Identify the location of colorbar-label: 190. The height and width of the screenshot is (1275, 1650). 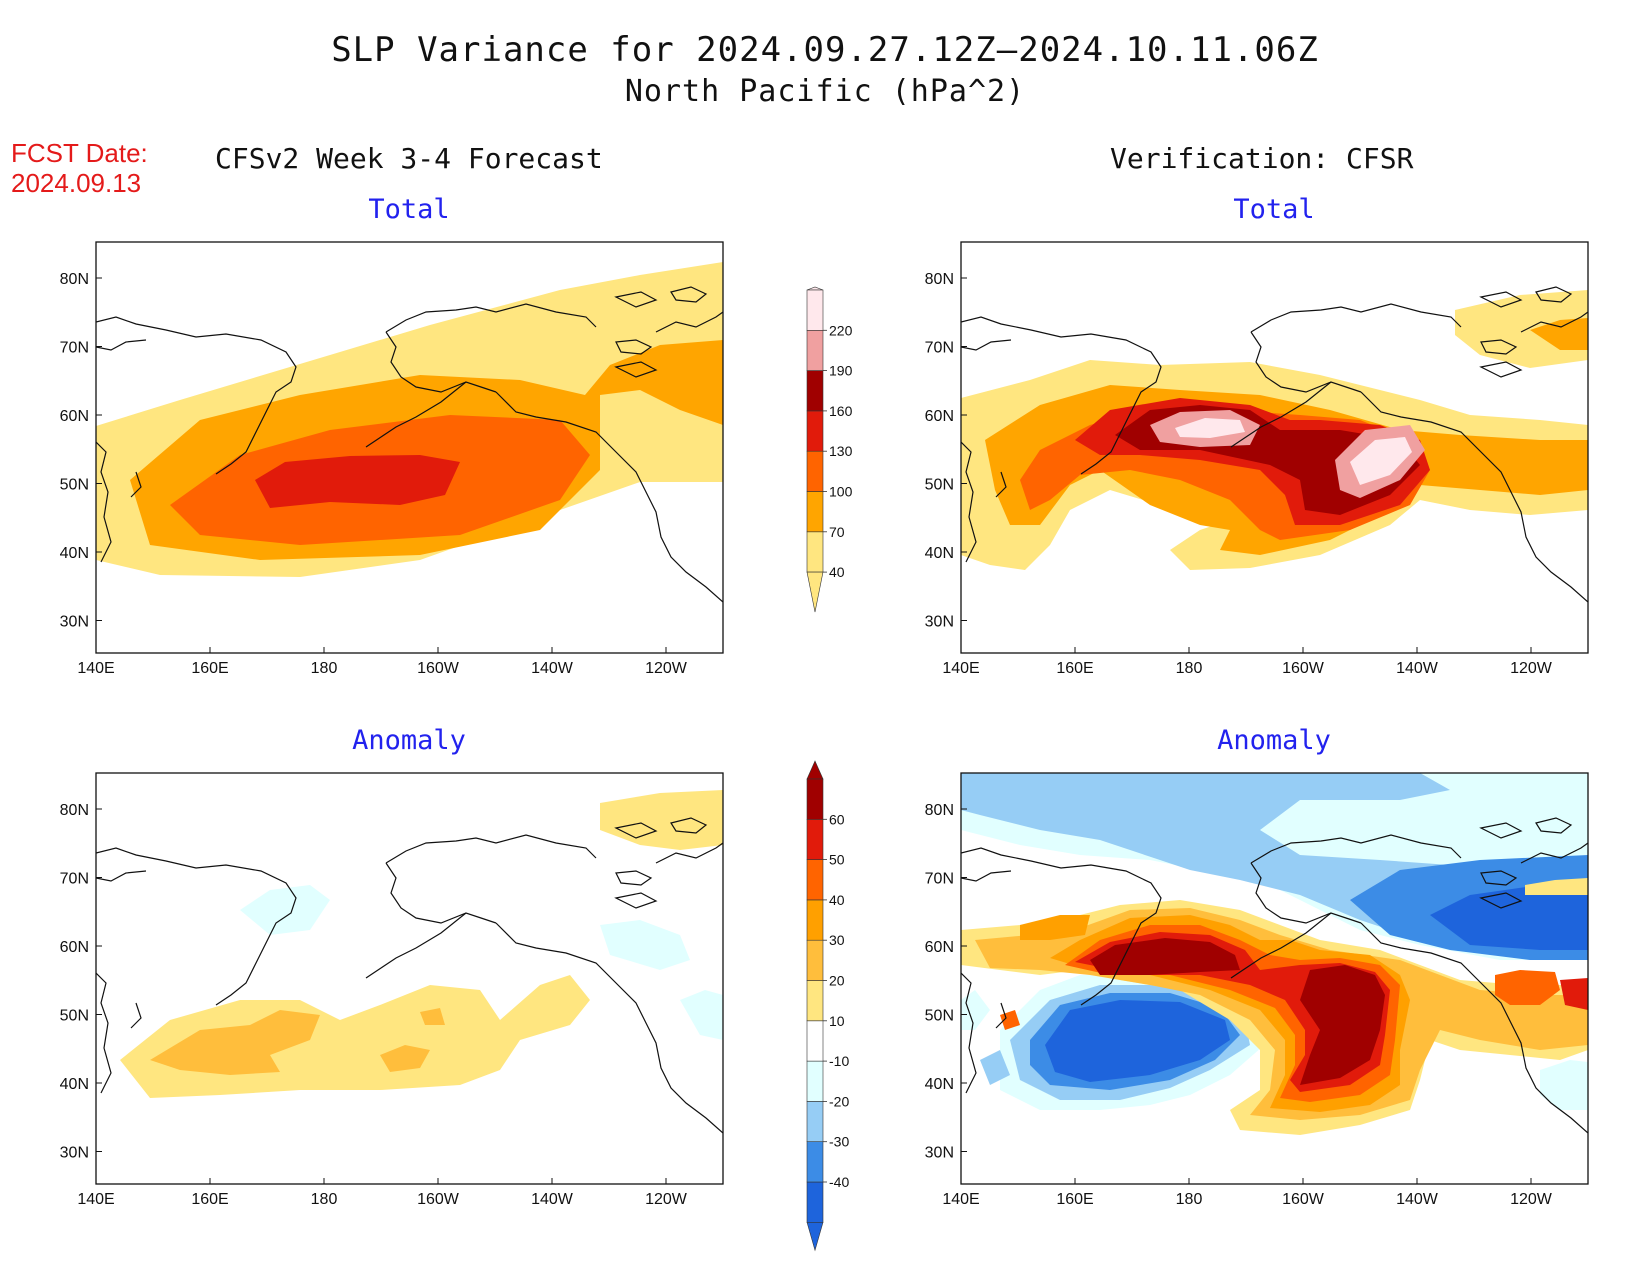
(841, 371).